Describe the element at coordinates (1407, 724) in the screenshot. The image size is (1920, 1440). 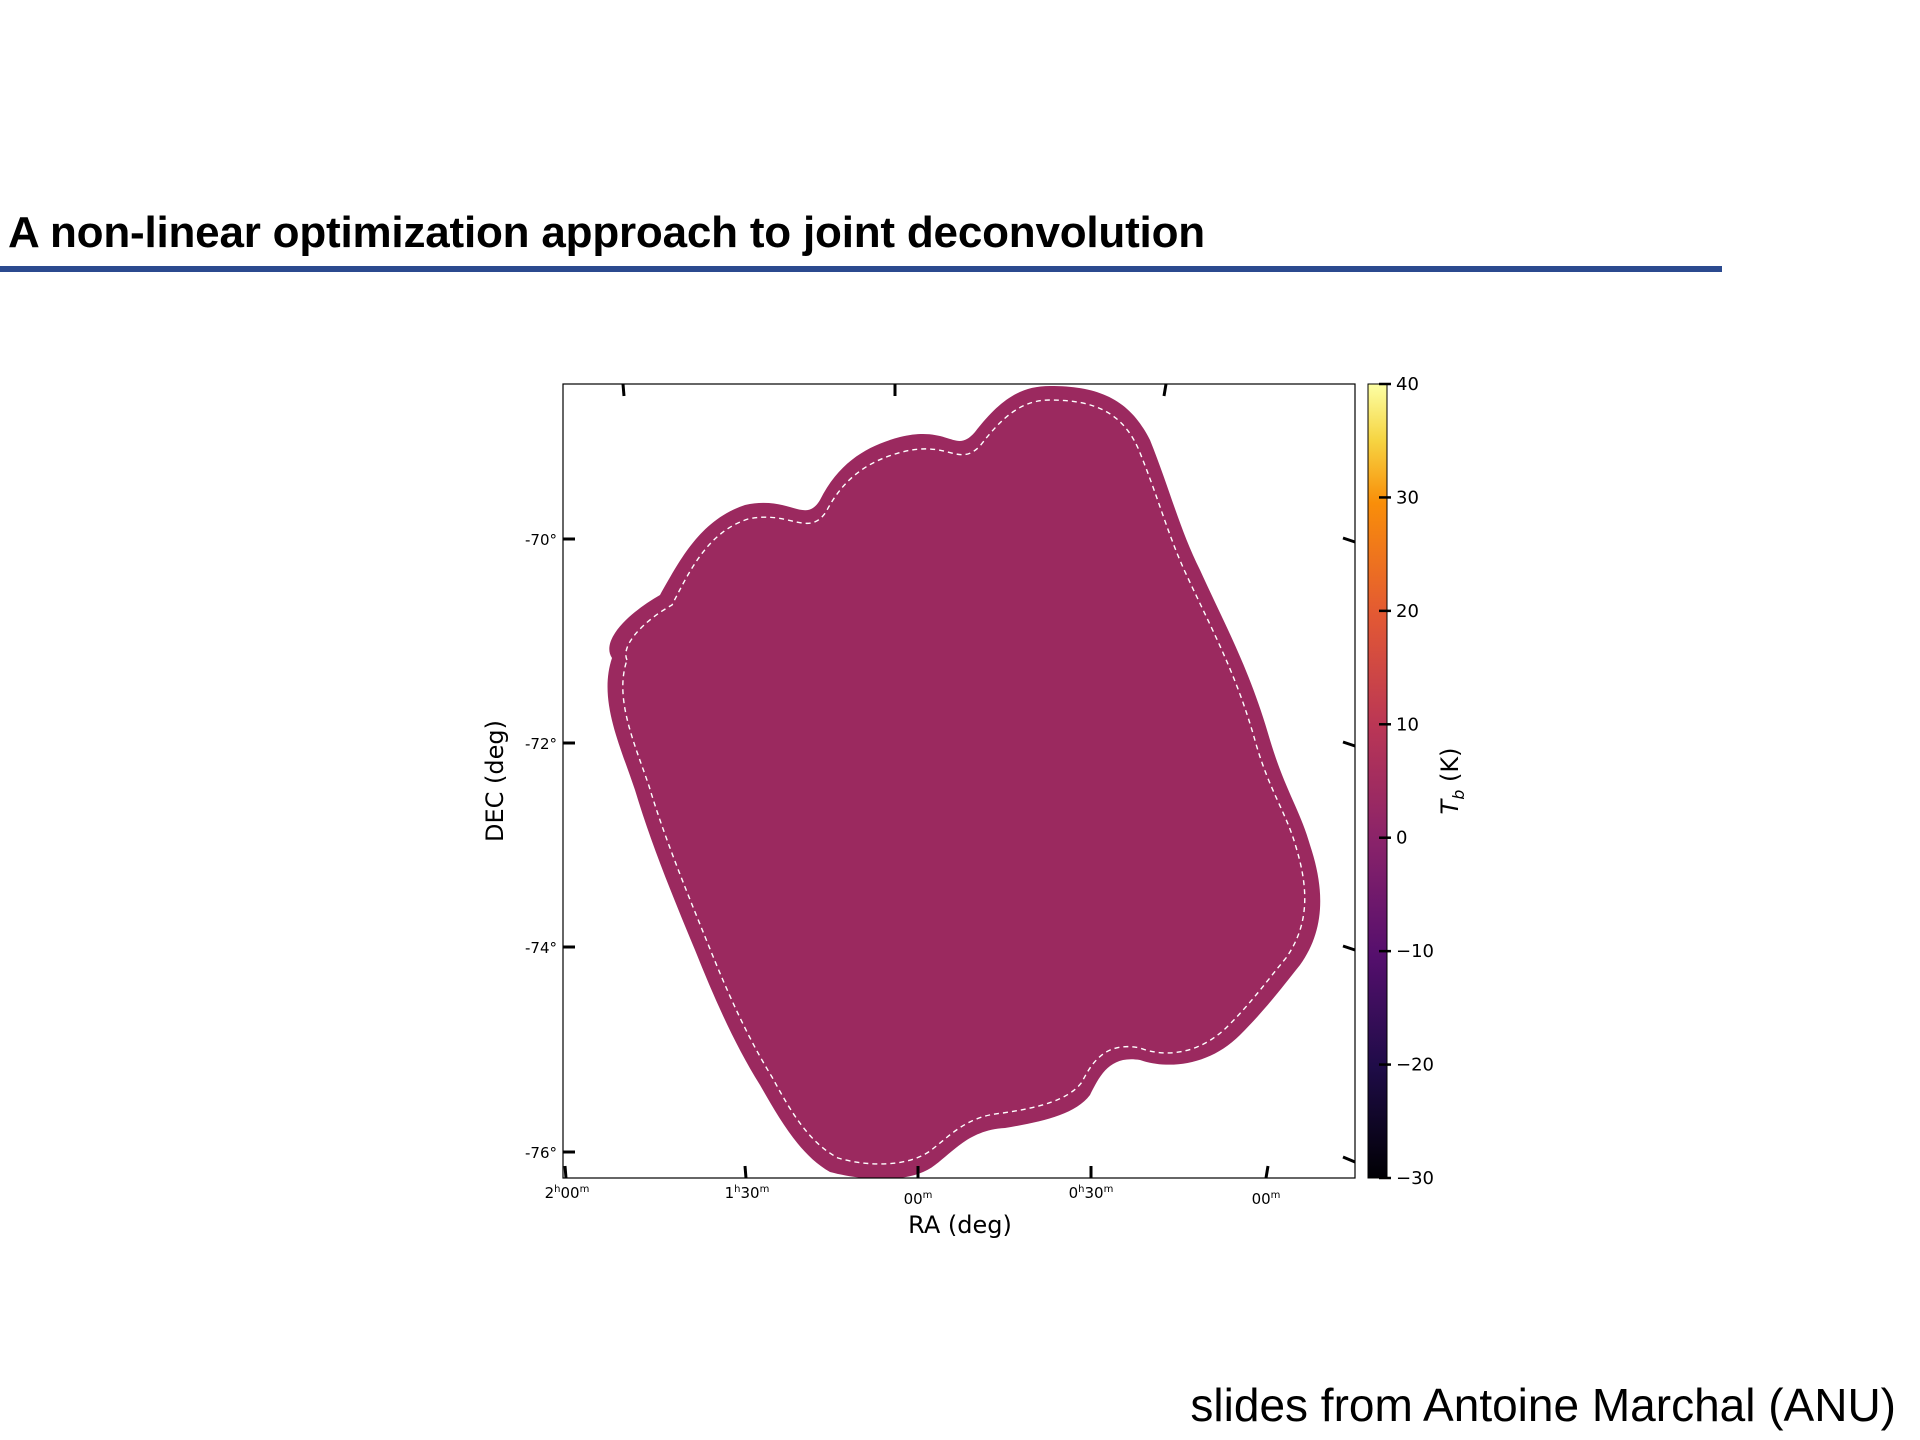
I see `colorbar-tick-label: 10` at that location.